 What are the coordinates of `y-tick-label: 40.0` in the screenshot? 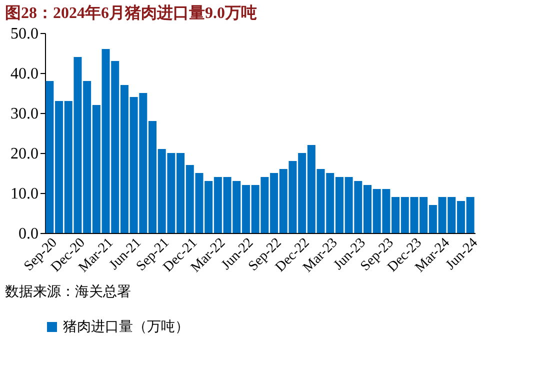 It's located at (24, 74).